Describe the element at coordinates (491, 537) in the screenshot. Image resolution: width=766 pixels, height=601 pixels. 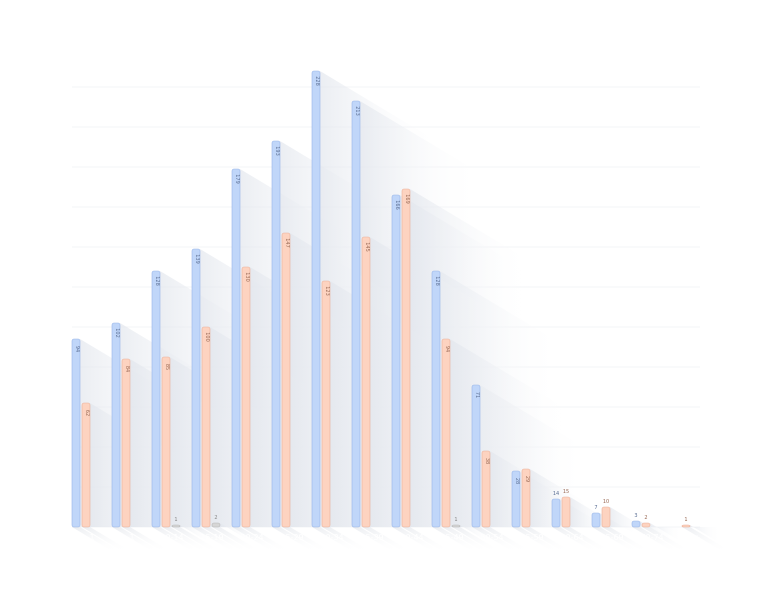
I see `x-tick-label: 50-54` at that location.